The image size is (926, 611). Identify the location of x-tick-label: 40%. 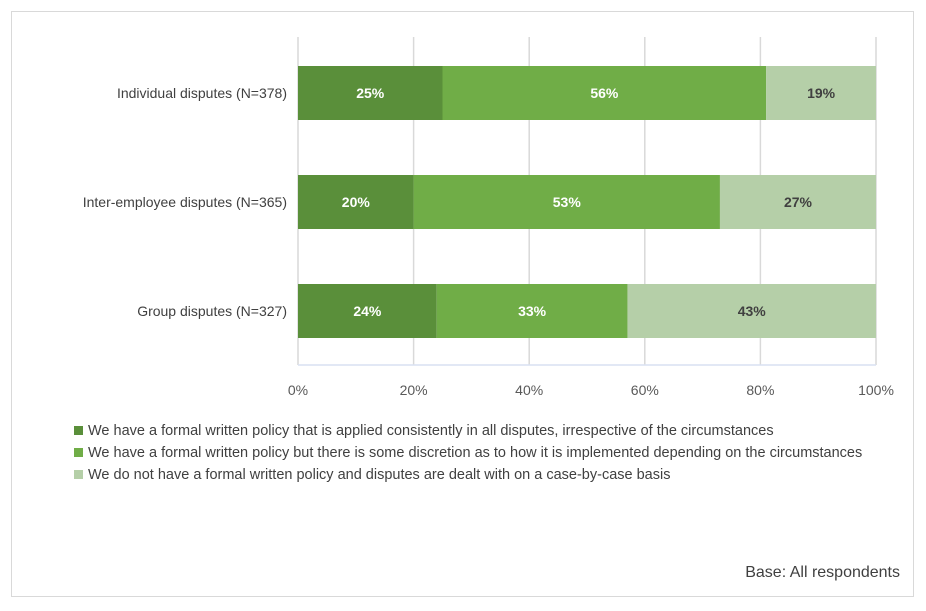
(529, 390).